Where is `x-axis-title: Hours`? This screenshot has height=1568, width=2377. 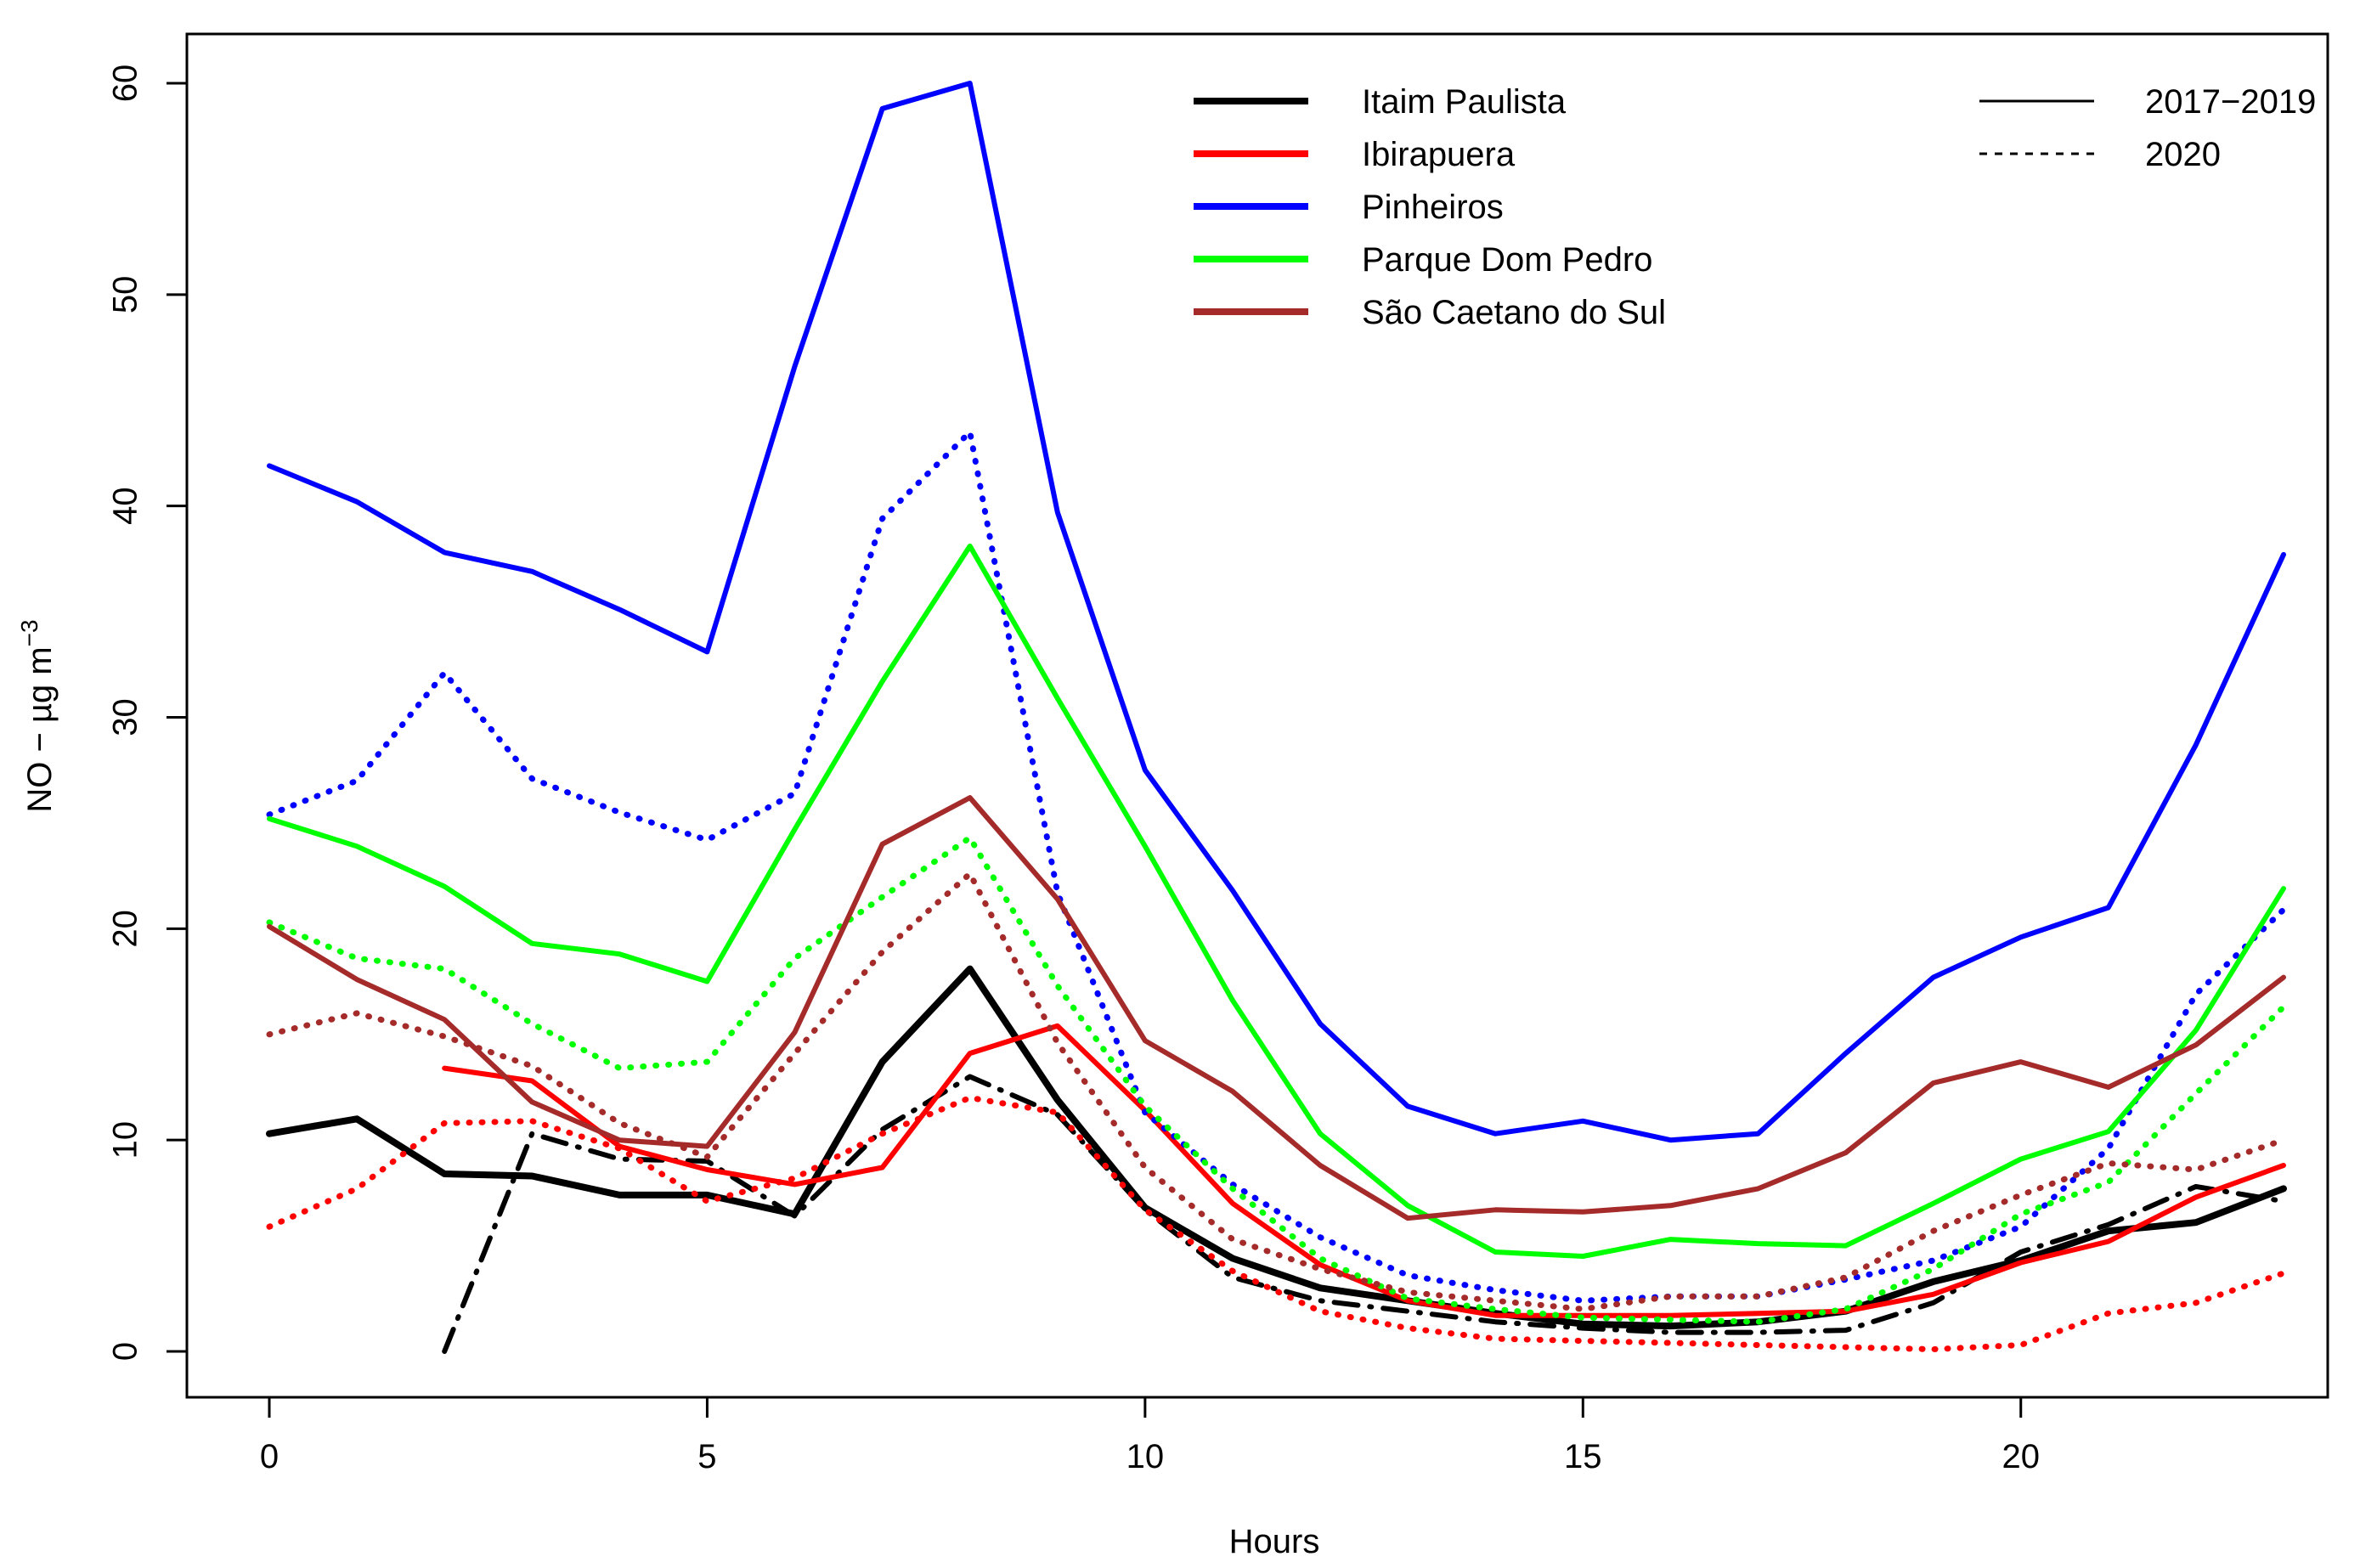 x-axis-title: Hours is located at coordinates (1274, 1542).